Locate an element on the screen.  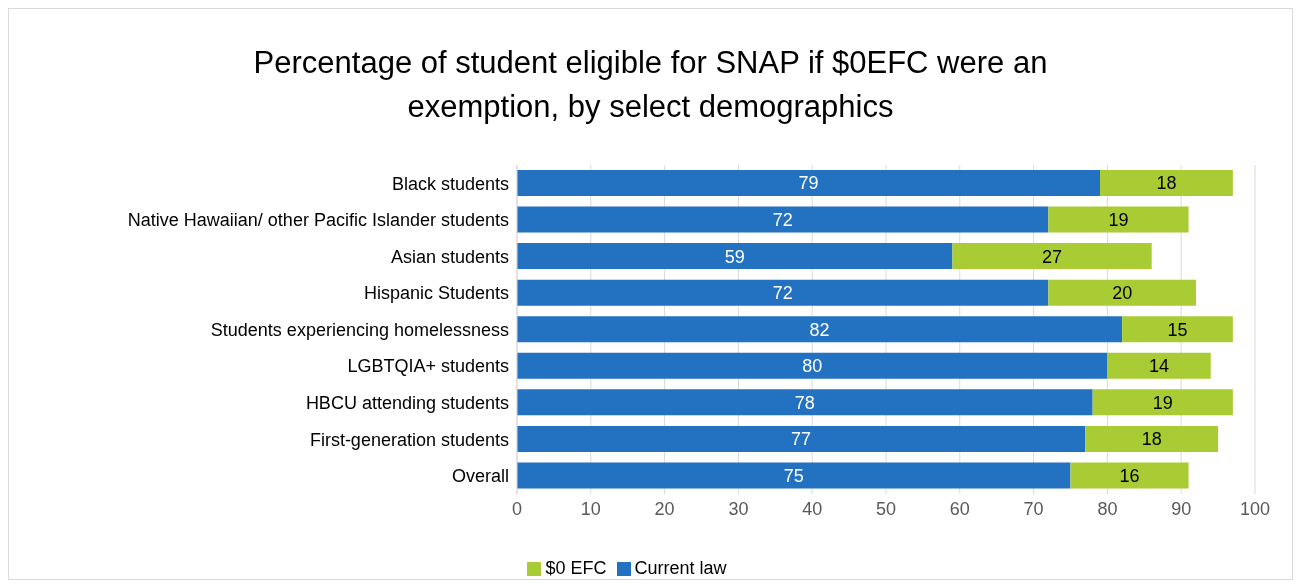
data-label: 82 is located at coordinates (819, 329).